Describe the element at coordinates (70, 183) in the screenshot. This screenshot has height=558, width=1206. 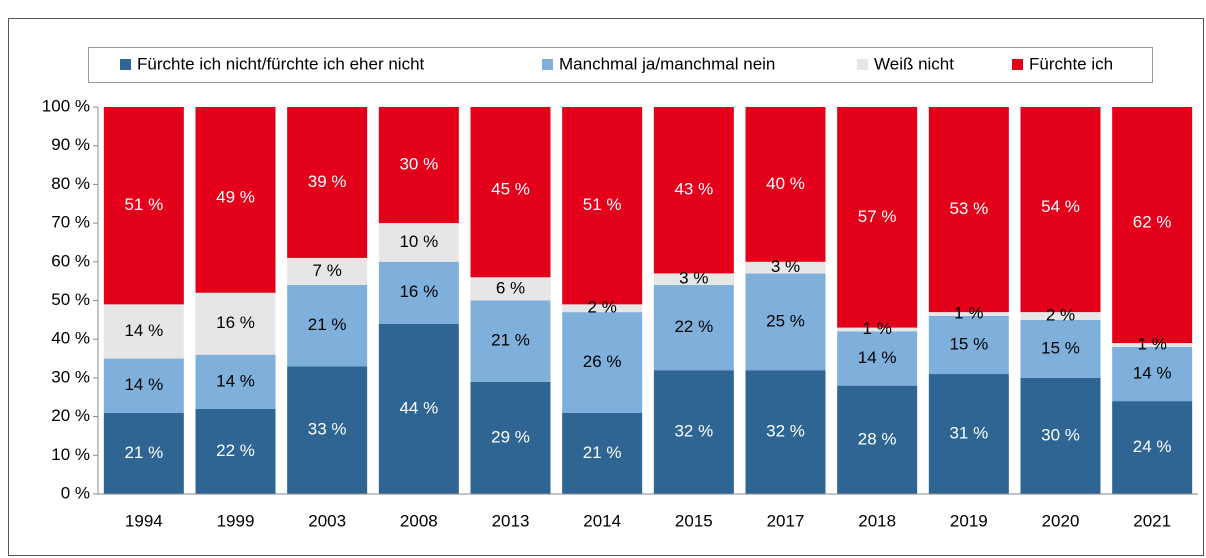
I see `y-tick-label: 80 %` at that location.